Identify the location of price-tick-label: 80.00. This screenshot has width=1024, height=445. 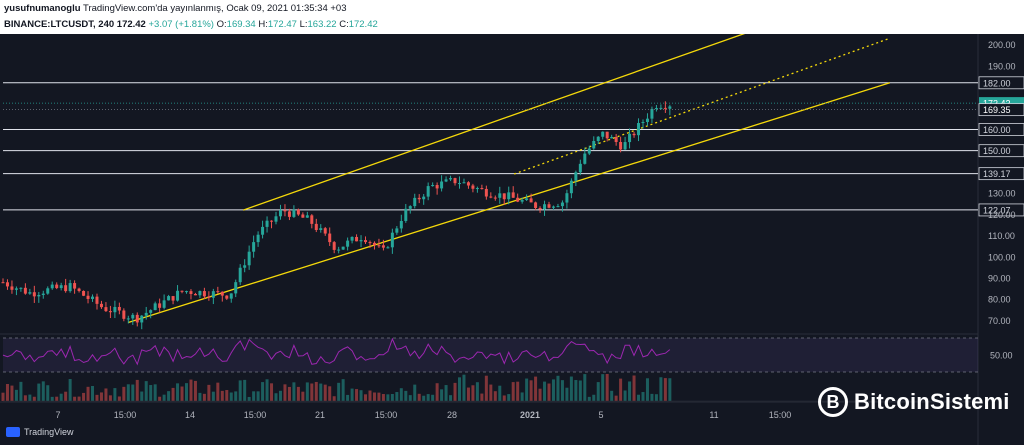
(999, 300).